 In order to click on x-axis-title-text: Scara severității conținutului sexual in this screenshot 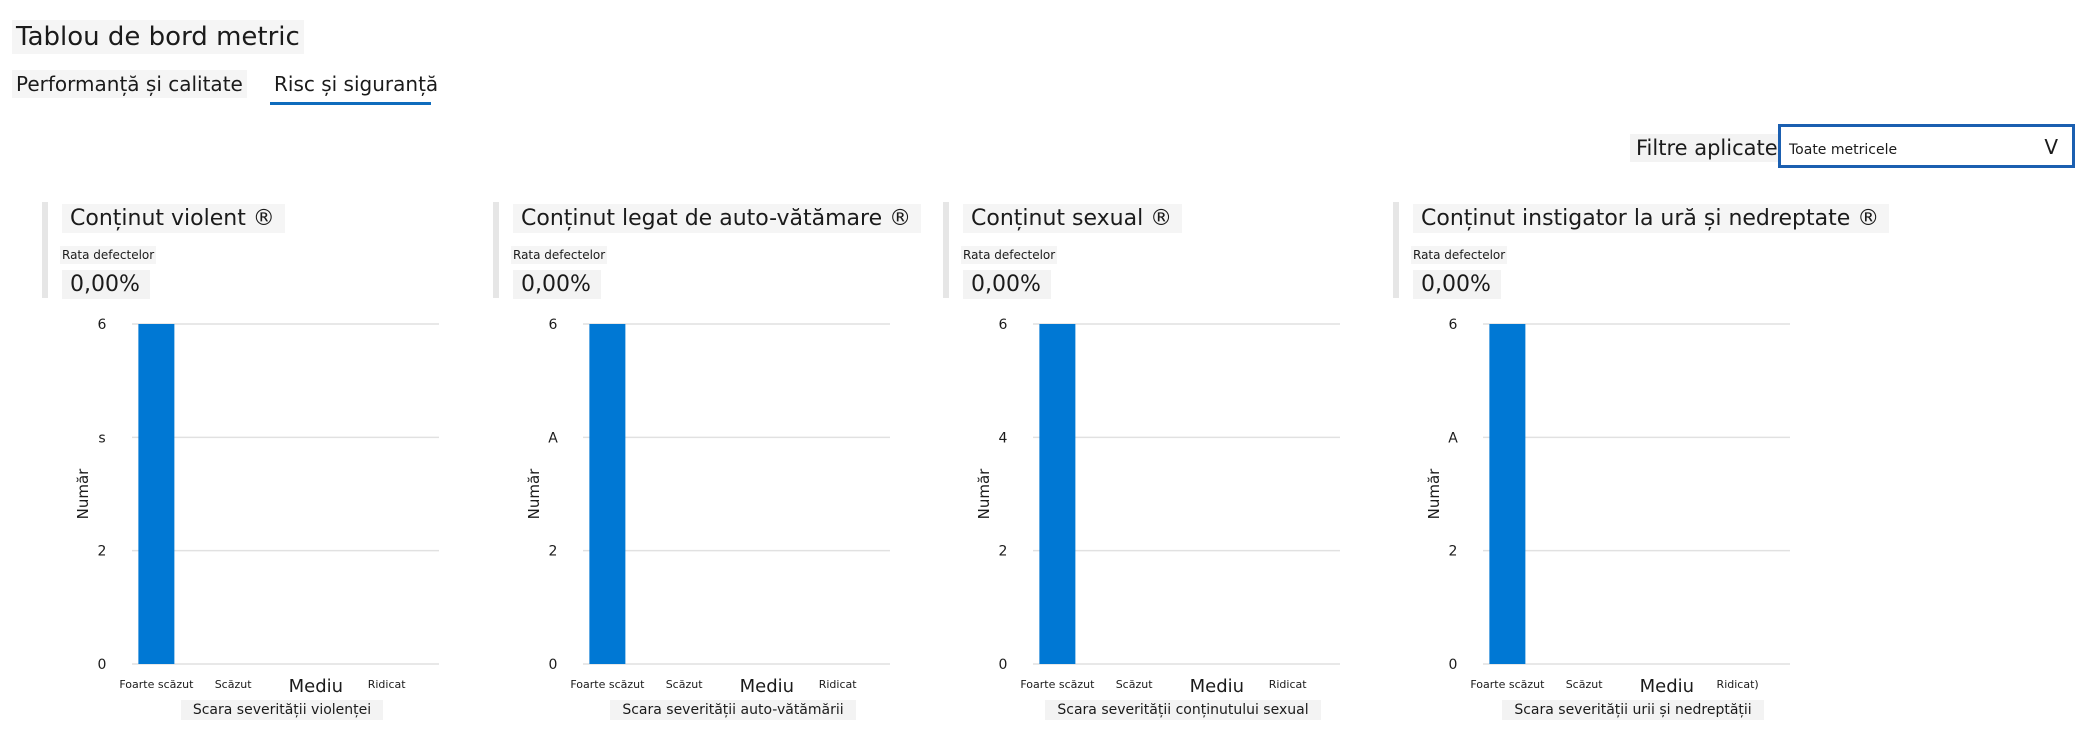, I will do `click(1183, 710)`.